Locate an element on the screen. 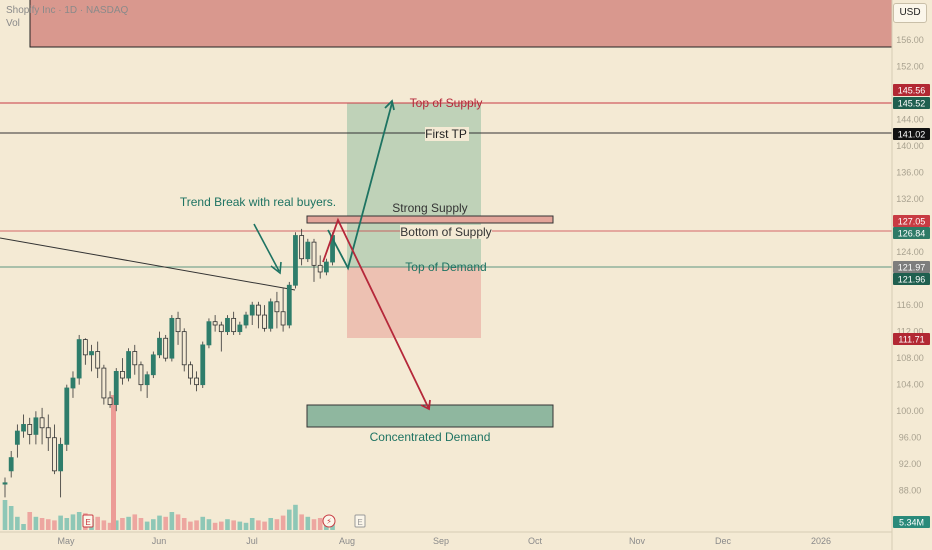  time-axis-label: Dec is located at coordinates (723, 541).